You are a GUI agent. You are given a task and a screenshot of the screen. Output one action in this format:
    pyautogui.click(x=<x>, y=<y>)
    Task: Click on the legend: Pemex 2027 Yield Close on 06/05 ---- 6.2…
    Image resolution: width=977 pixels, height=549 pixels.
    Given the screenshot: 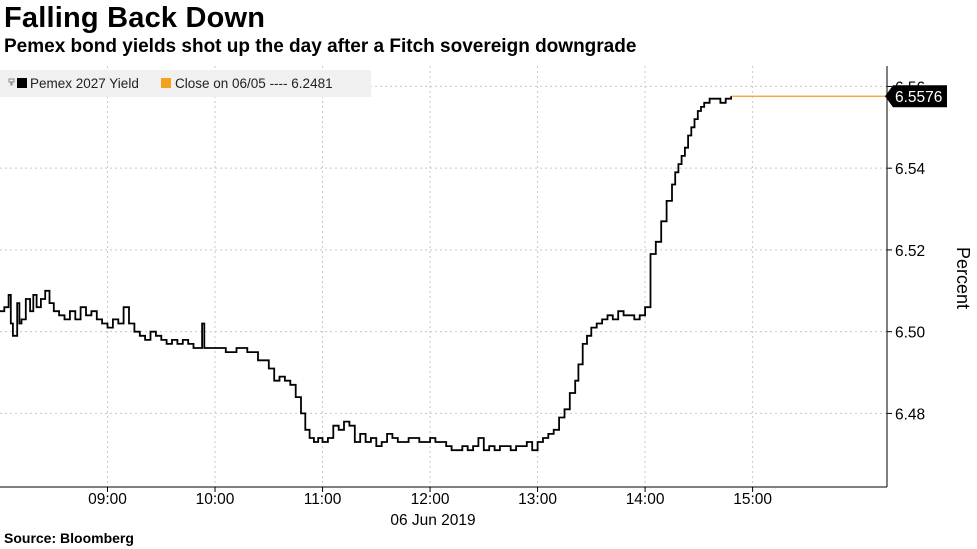 What is the action you would take?
    pyautogui.click(x=185, y=83)
    